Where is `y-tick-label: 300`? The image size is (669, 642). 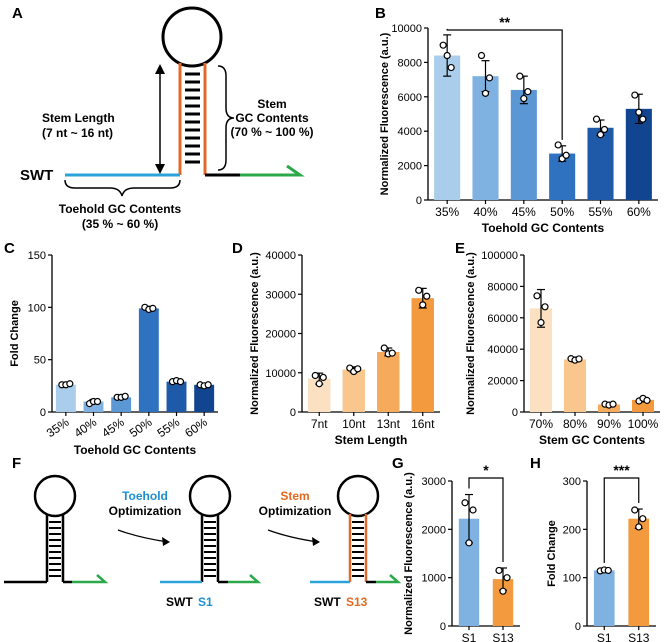
y-tick-label: 300 is located at coordinates (572, 482).